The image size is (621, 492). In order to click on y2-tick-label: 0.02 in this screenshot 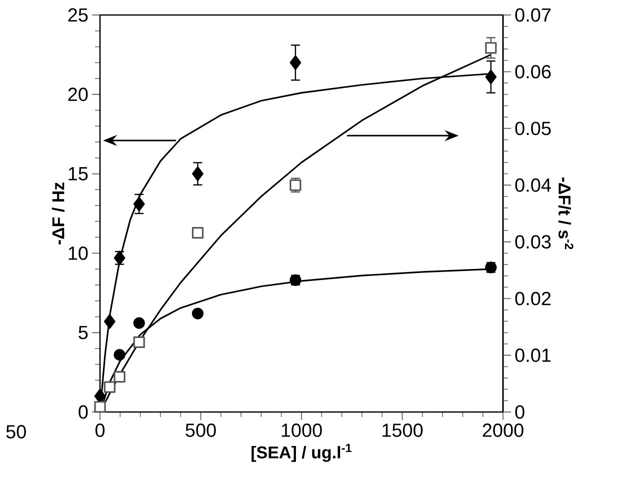, I will do `click(533, 299)`.